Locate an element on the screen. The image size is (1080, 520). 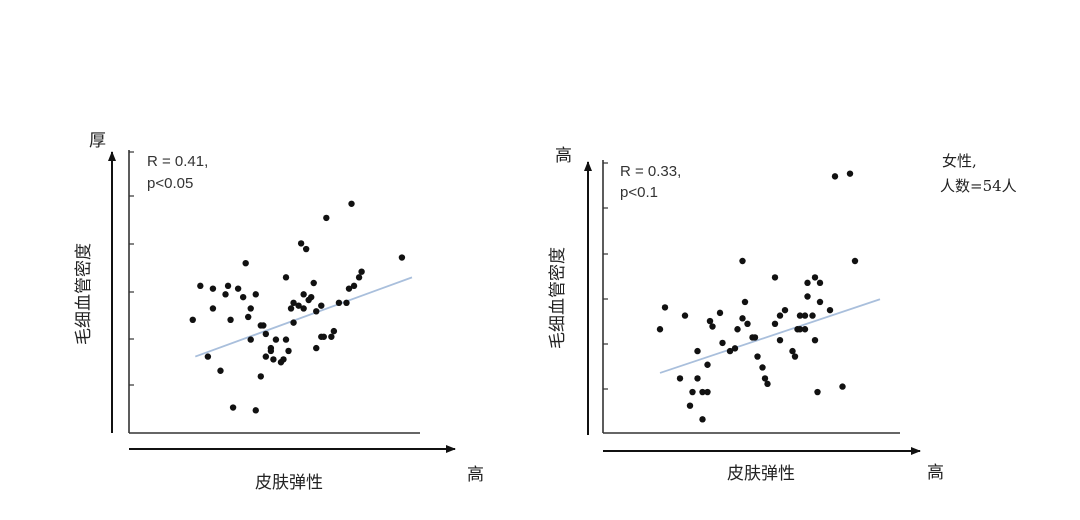
stat-p-value: p<0.05 is located at coordinates (170, 183).